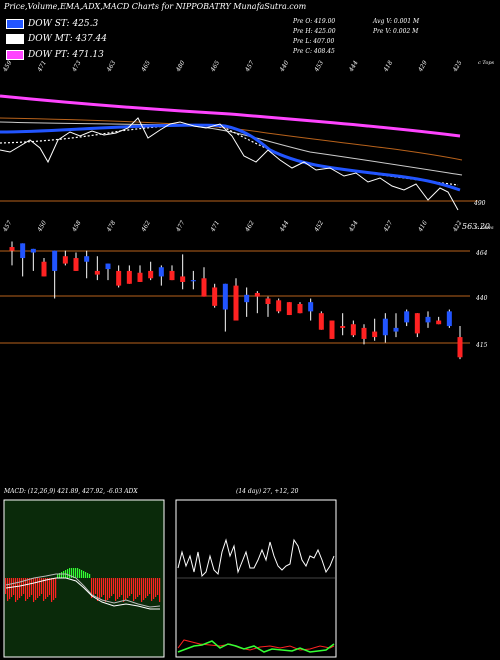 This screenshot has height=660, width=500. What do you see at coordinates (249, 66) in the screenshot?
I see `top-label: 457` at bounding box center [249, 66].